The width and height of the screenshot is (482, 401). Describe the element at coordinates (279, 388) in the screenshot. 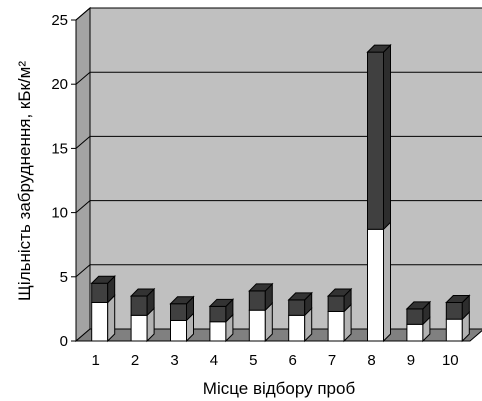

I see `x-axis-title: Місце відбору проб` at that location.